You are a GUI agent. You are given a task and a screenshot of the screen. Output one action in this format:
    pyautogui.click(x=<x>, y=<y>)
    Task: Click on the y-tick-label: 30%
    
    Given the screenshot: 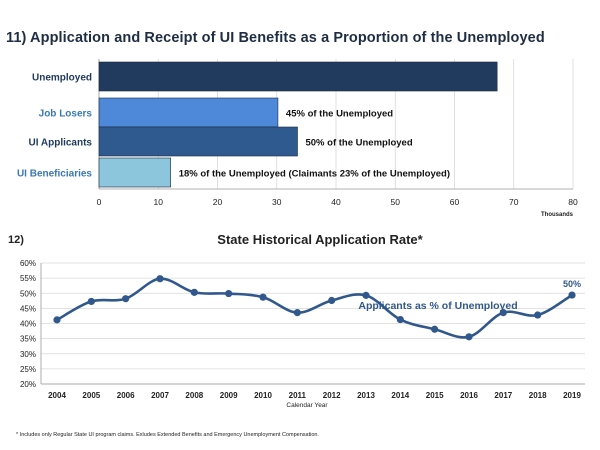 What is the action you would take?
    pyautogui.click(x=28, y=354)
    